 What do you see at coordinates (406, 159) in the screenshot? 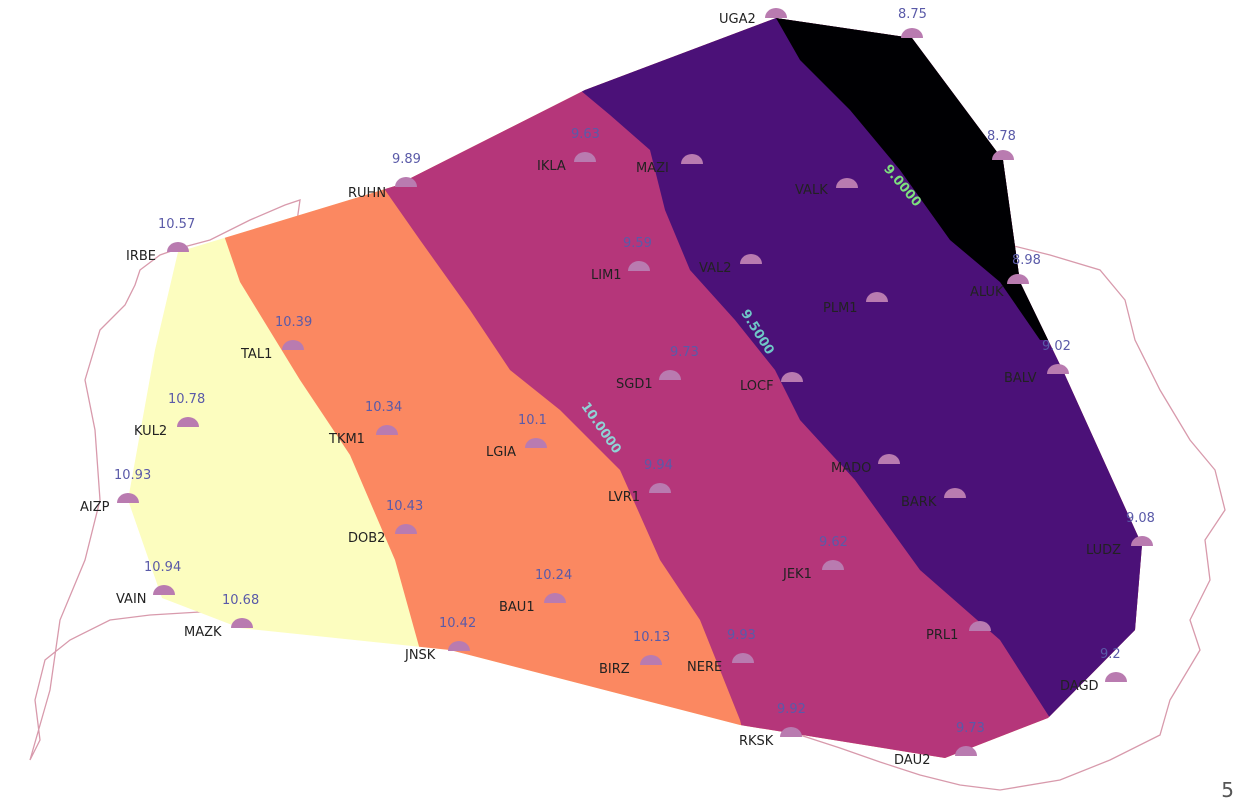
I see `station-value: 9.89` at bounding box center [406, 159].